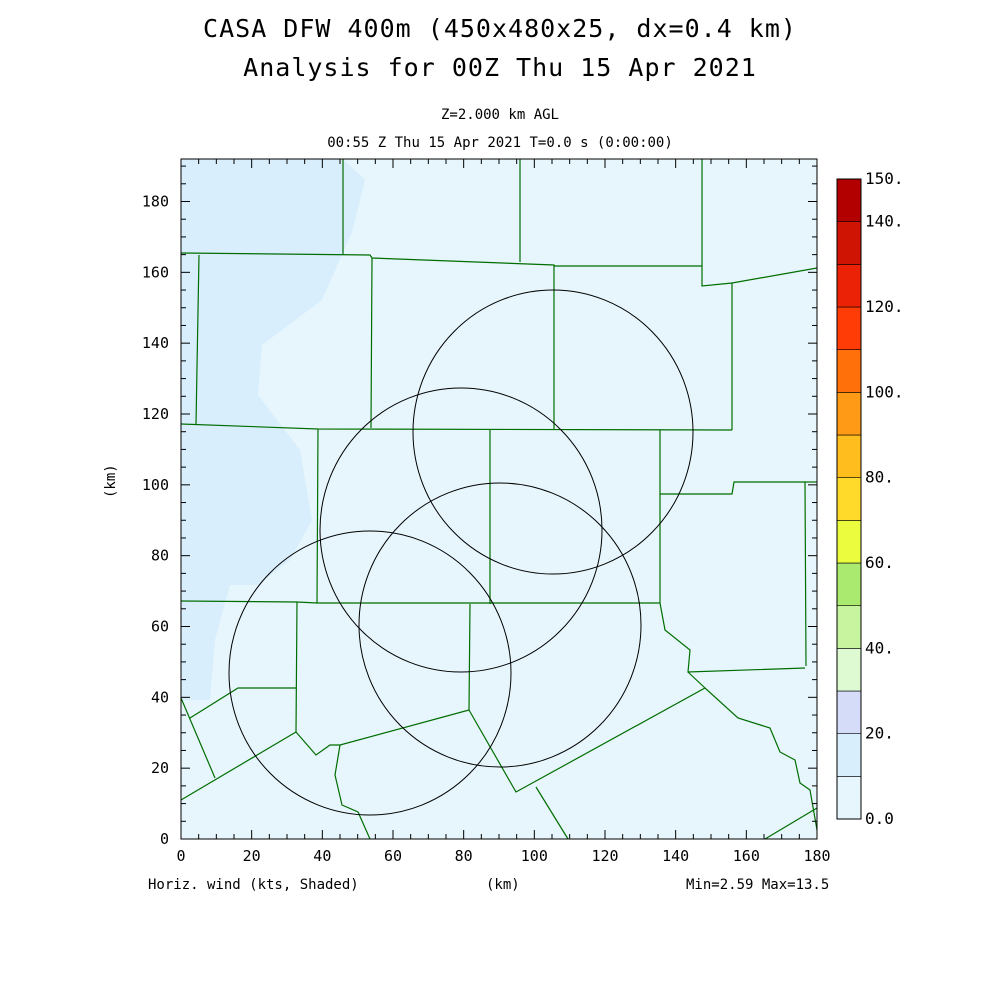 The width and height of the screenshot is (1000, 1000). I want to click on colorbar-label: 150., so click(884, 178).